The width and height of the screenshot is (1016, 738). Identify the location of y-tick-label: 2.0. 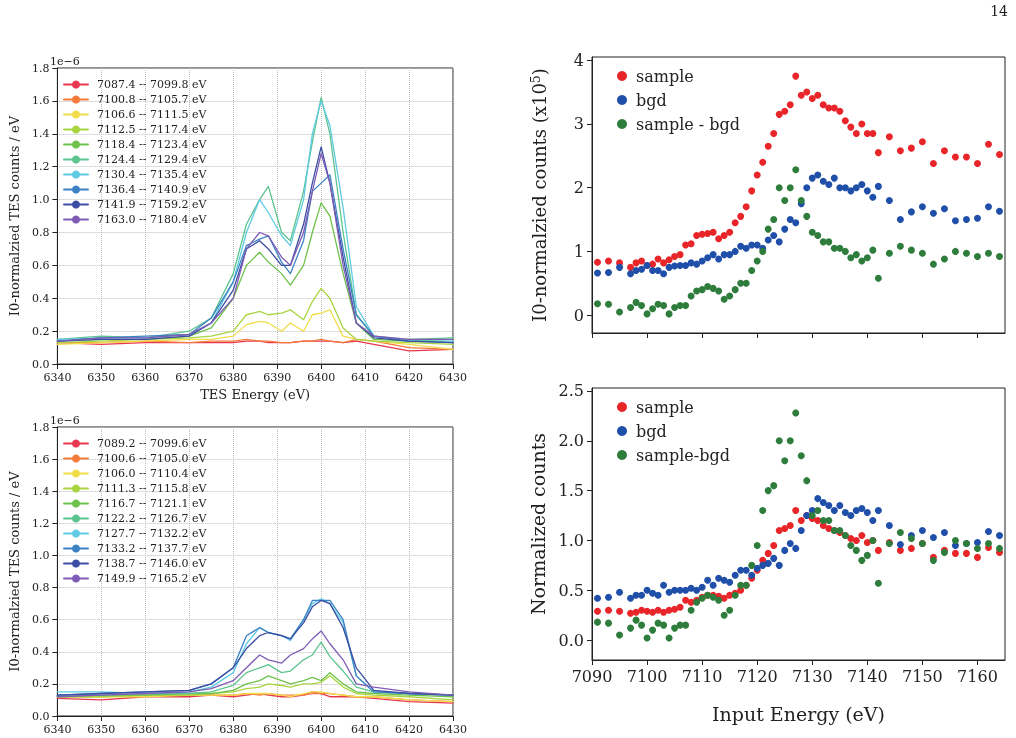
(571, 441).